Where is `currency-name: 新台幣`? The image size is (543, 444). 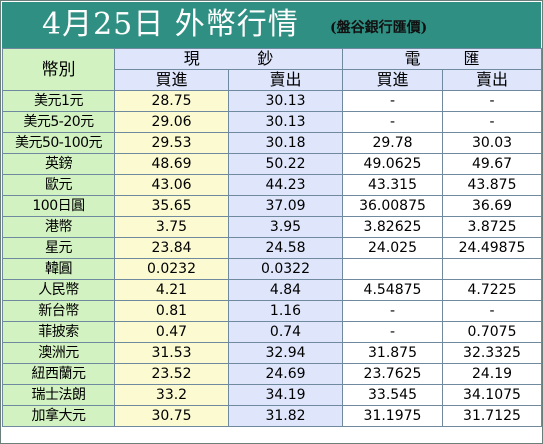 currency-name: 新台幣 is located at coordinates (58, 311).